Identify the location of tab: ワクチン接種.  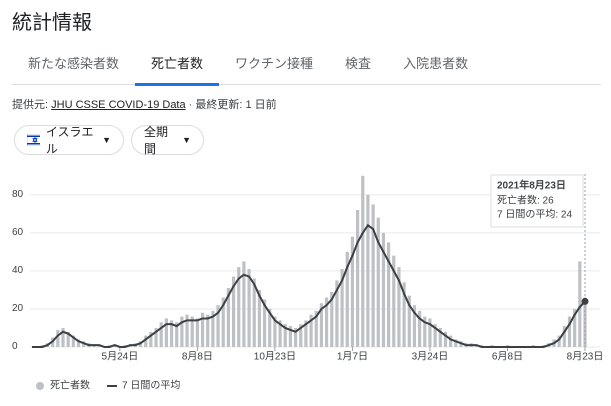
(274, 63).